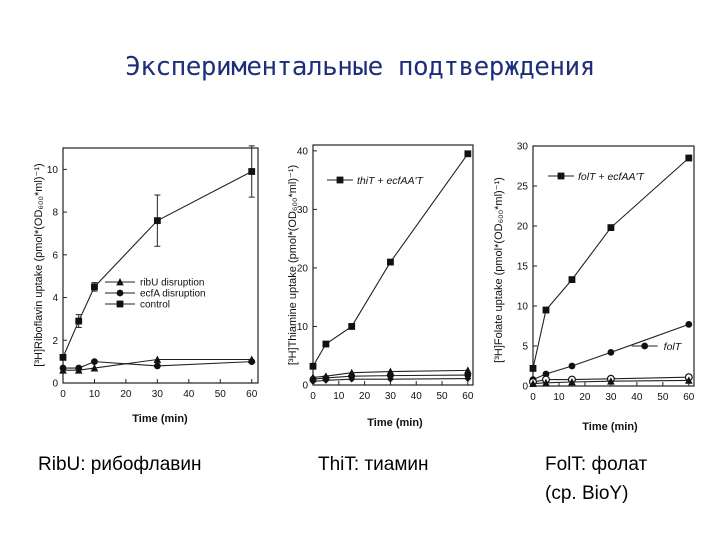  I want to click on caption-line: ThiT: тиамин, so click(373, 464).